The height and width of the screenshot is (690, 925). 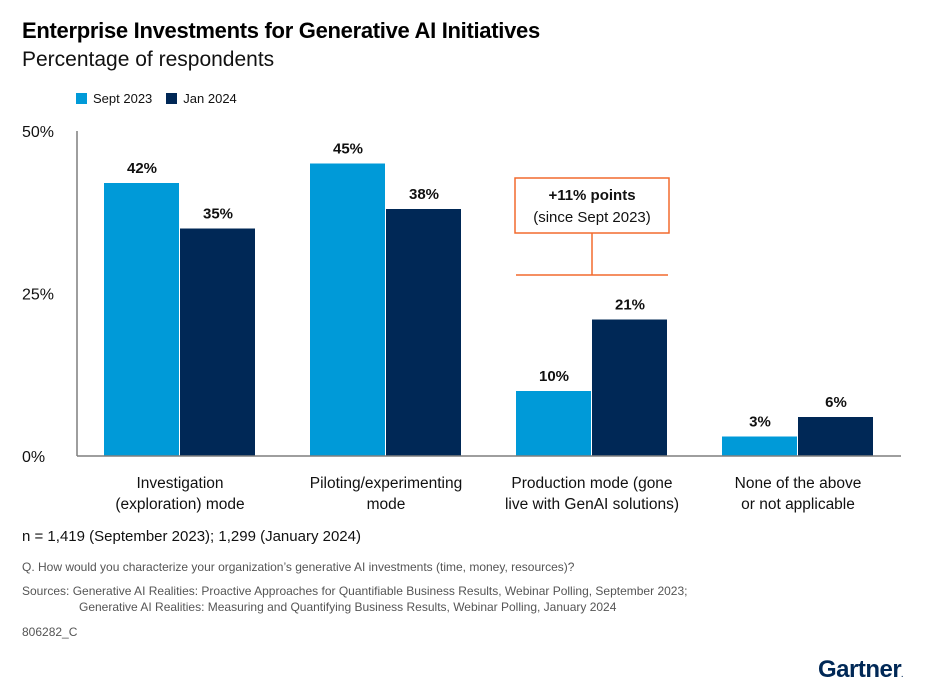 I want to click on bar-value-label: 42%, so click(x=142, y=168).